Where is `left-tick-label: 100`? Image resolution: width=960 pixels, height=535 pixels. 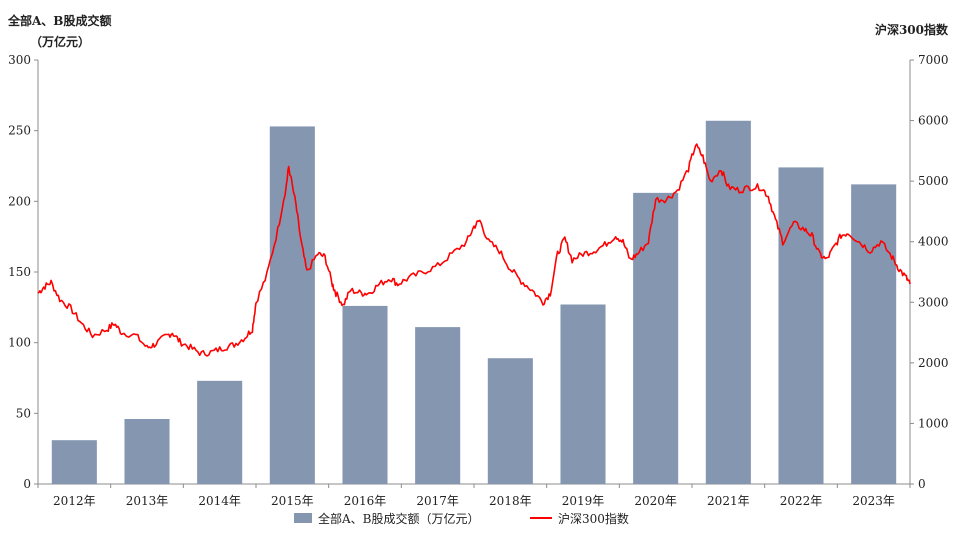 left-tick-label: 100 is located at coordinates (19, 343).